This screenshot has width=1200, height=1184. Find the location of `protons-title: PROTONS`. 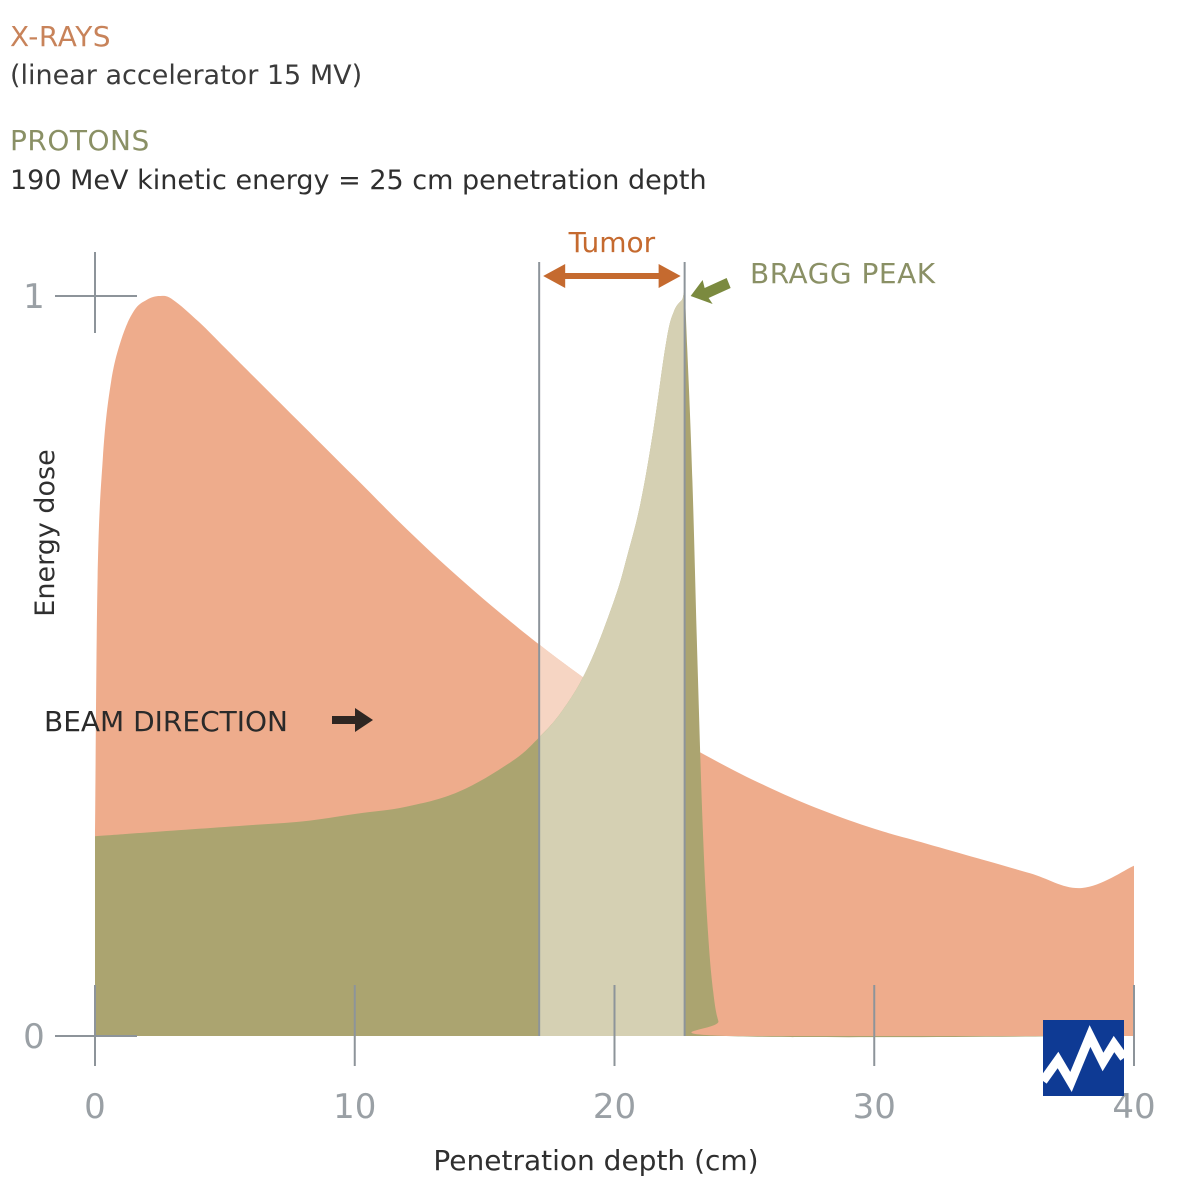

protons-title: PROTONS is located at coordinates (80, 140).